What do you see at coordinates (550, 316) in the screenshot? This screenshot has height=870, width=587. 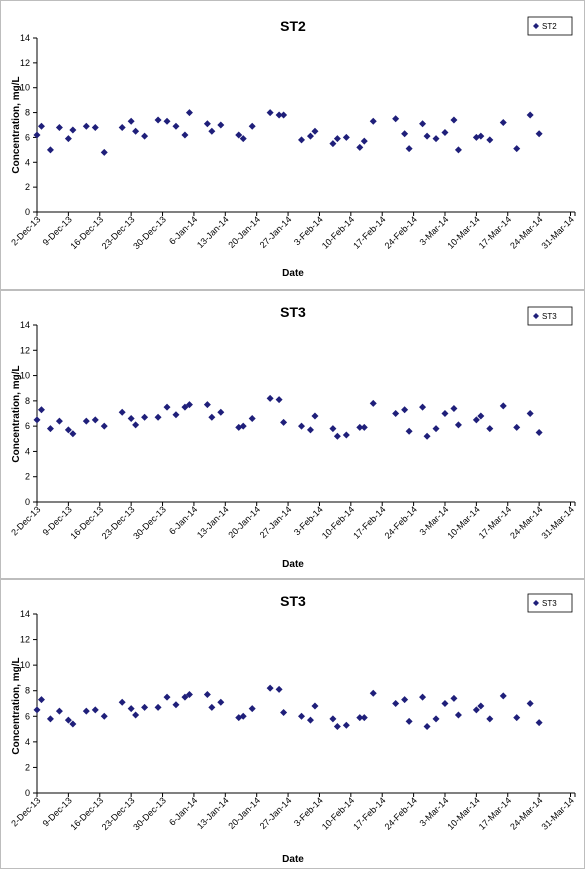 I see `legend: ST3` at bounding box center [550, 316].